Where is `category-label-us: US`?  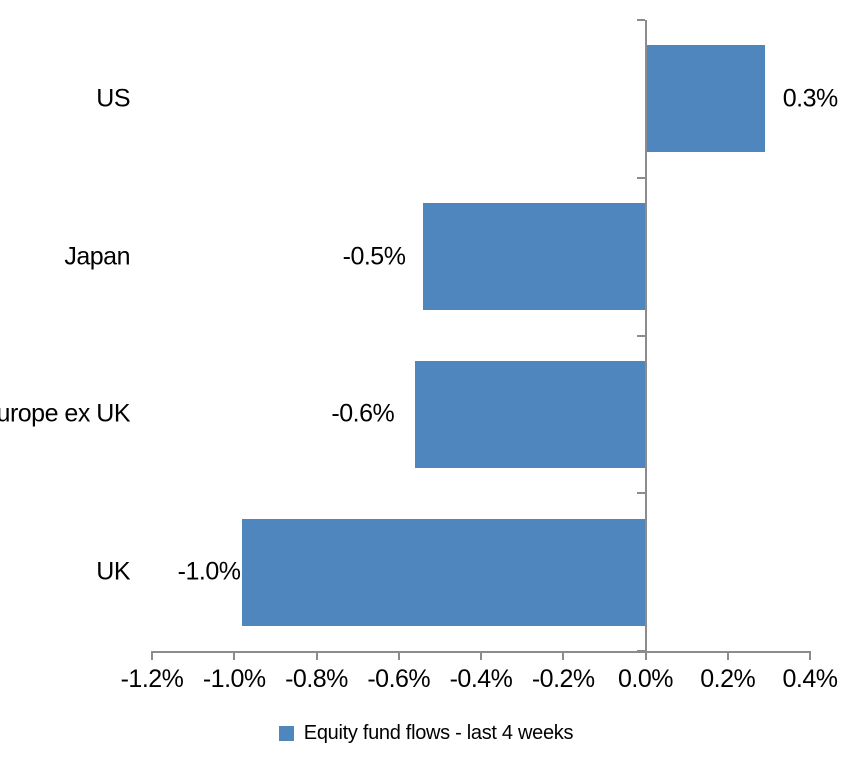
category-label-us: US is located at coordinates (113, 98).